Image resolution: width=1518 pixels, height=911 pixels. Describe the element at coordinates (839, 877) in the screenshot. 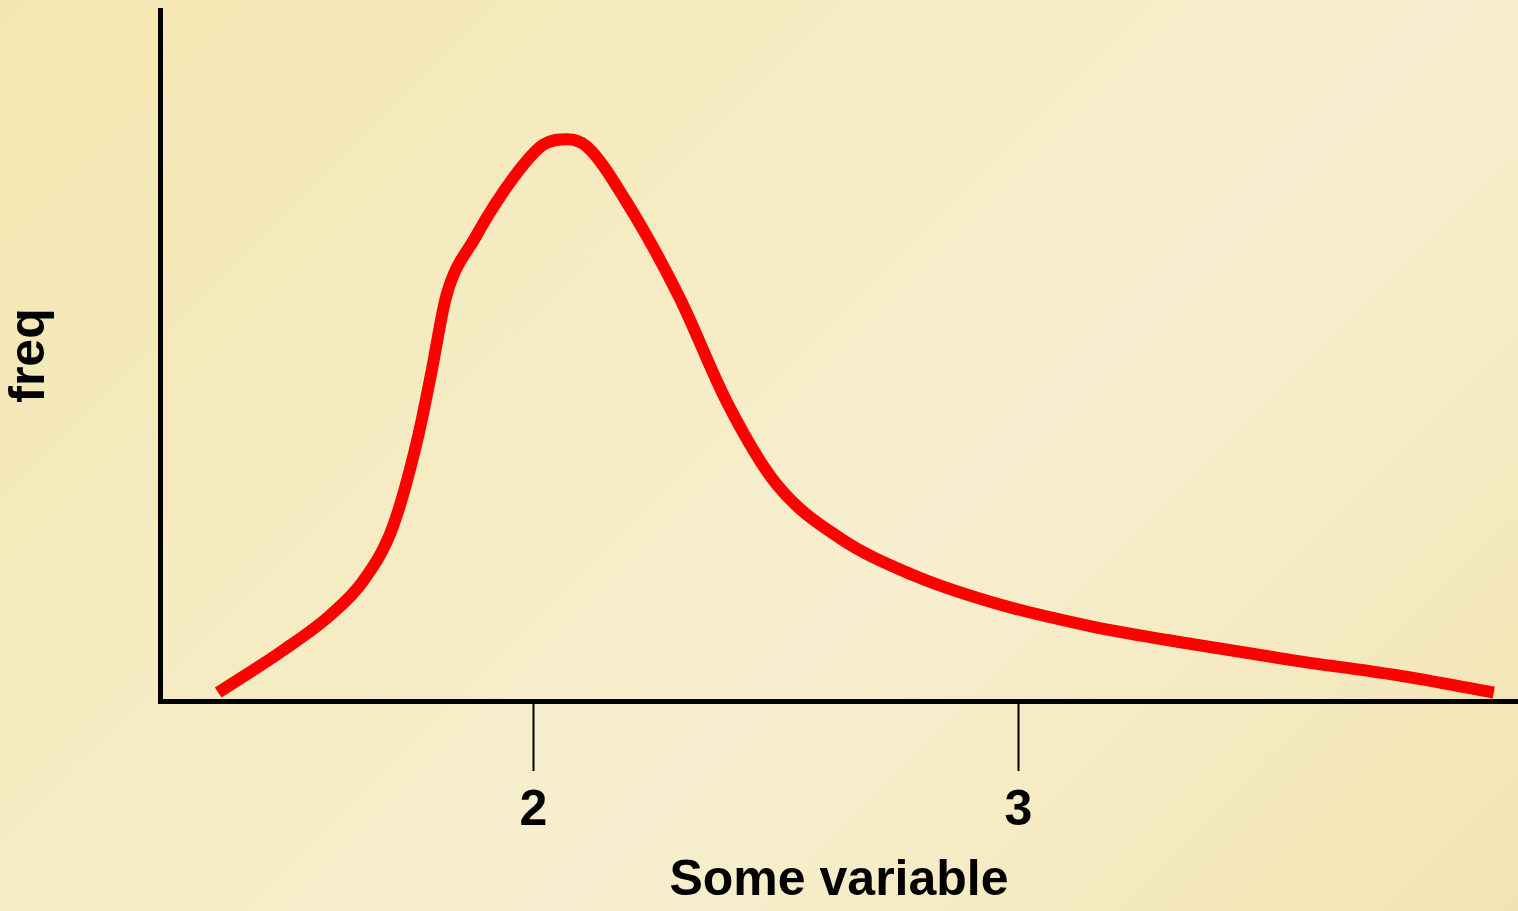

I see `x-axis-title: Some variable` at that location.